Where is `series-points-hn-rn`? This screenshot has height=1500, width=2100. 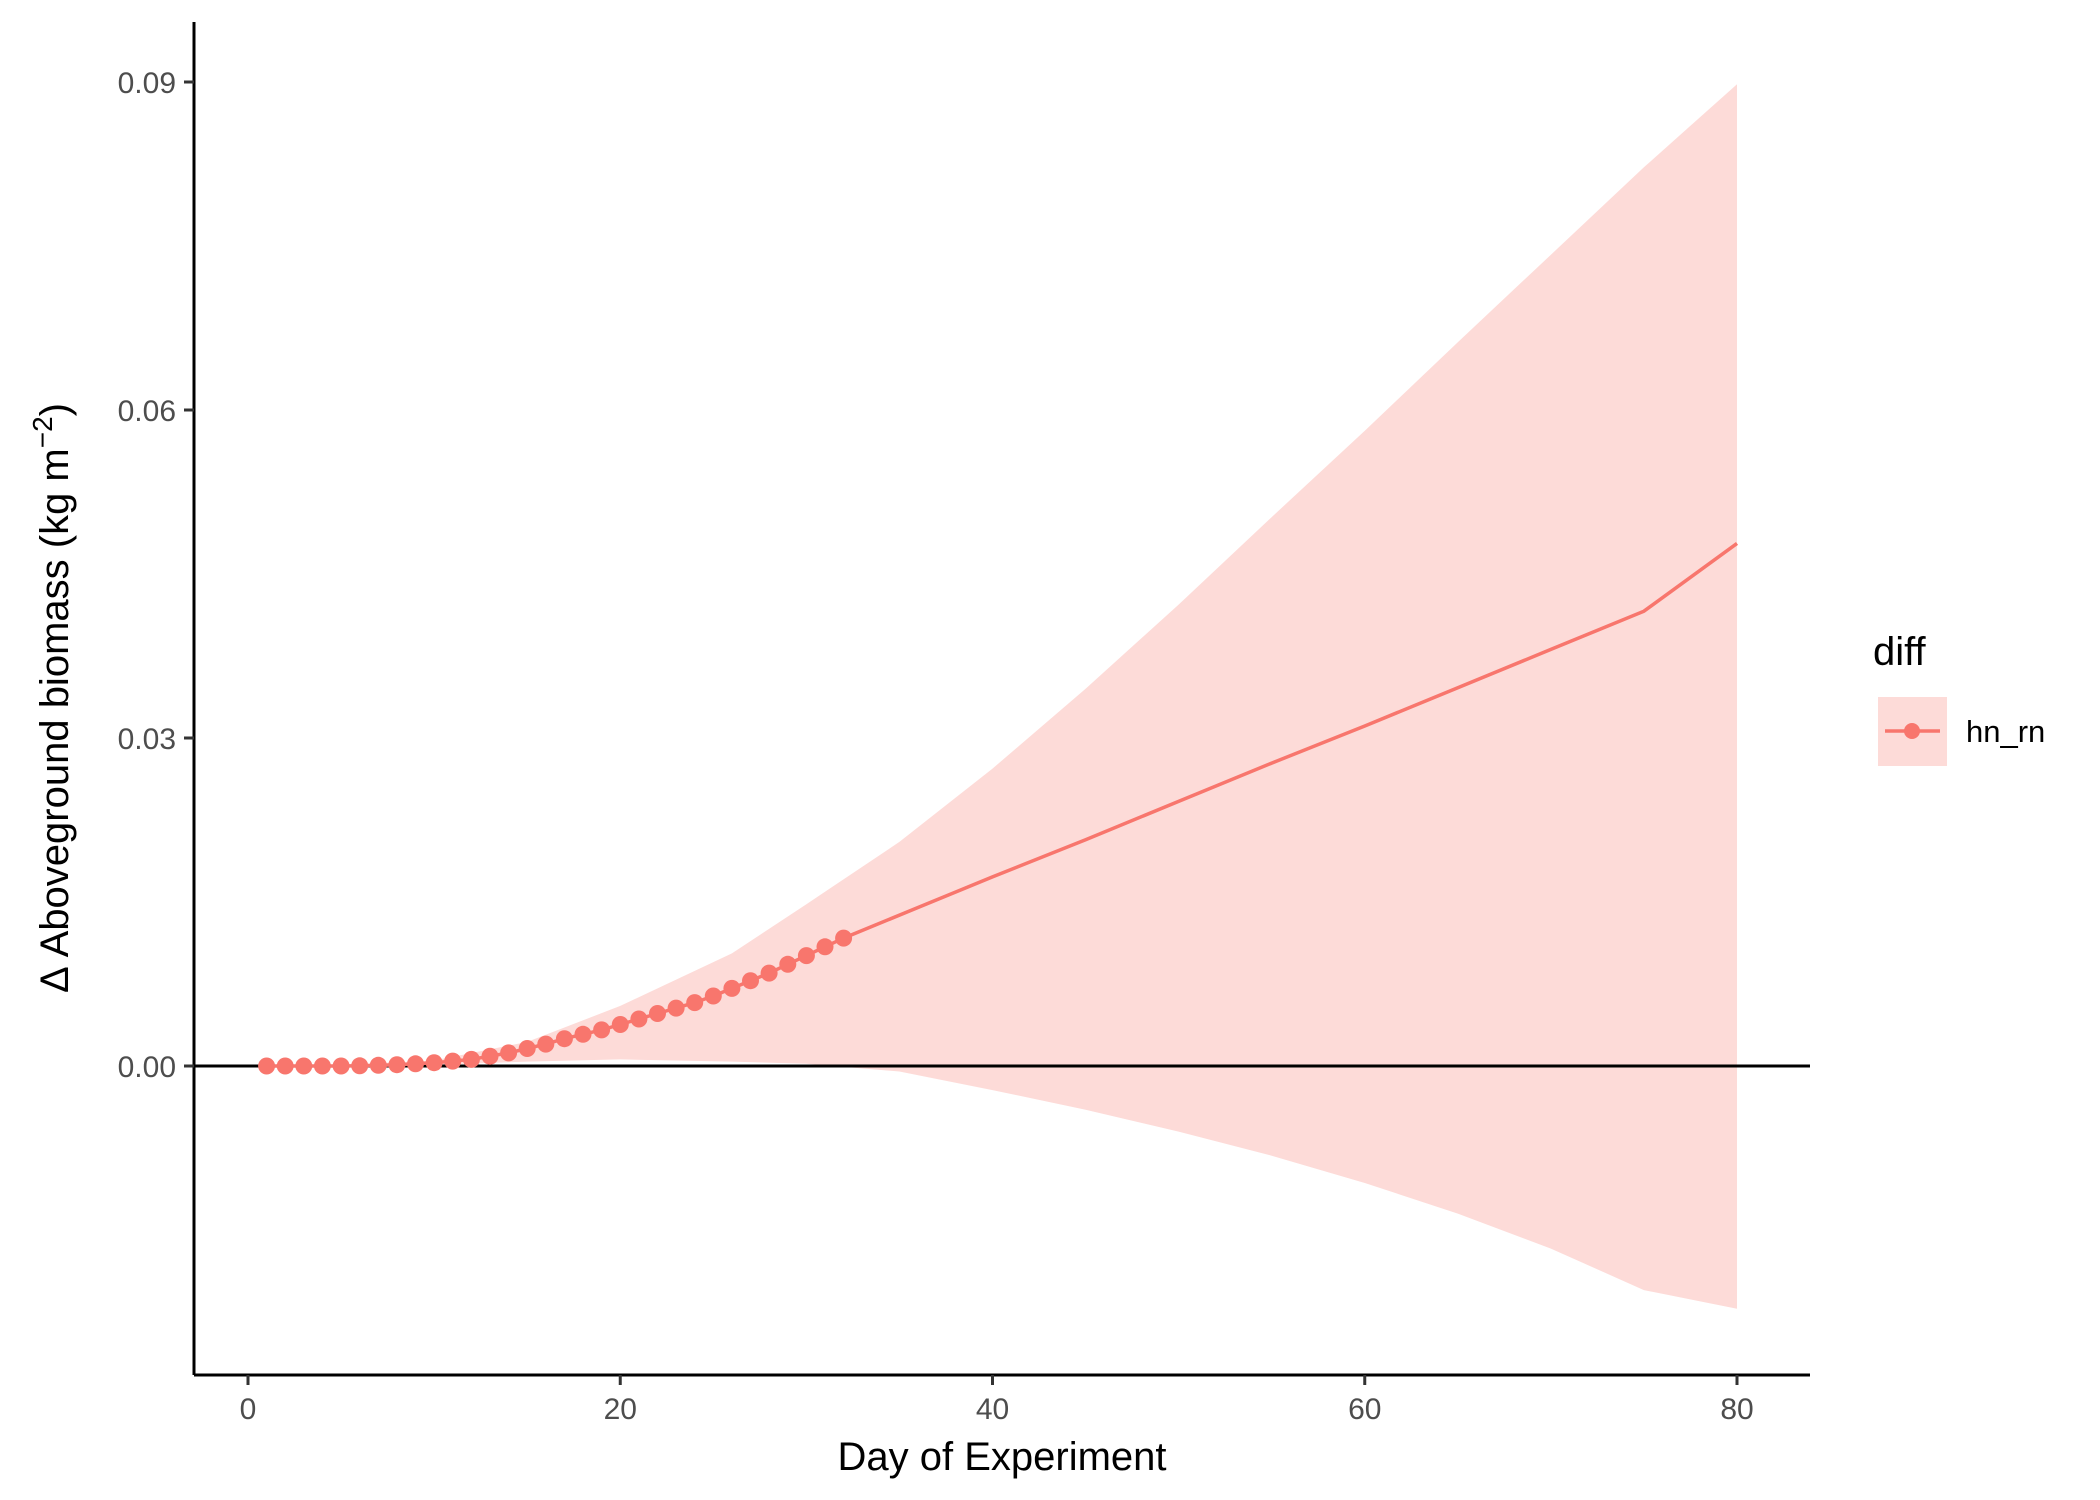 series-points-hn-rn is located at coordinates (555, 1002).